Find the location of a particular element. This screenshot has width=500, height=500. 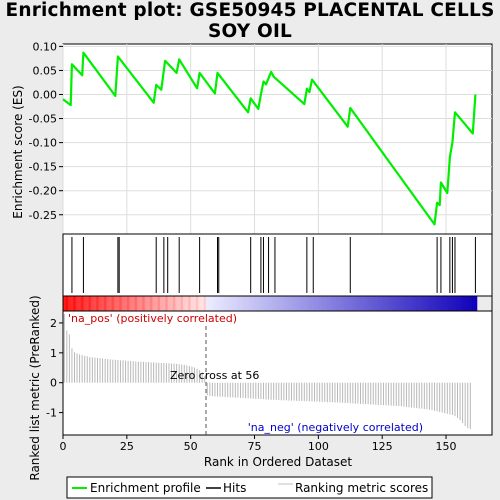

x-tick-label: 0 is located at coordinates (63, 446).